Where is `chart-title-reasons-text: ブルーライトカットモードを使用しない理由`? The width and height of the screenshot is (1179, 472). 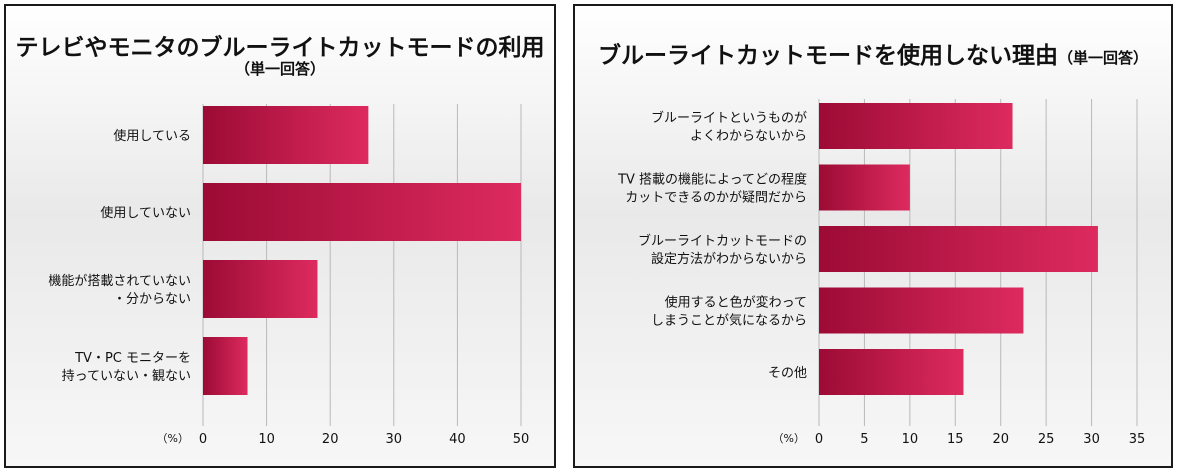 chart-title-reasons-text: ブルーライトカットモードを使用しない理由 is located at coordinates (827, 56).